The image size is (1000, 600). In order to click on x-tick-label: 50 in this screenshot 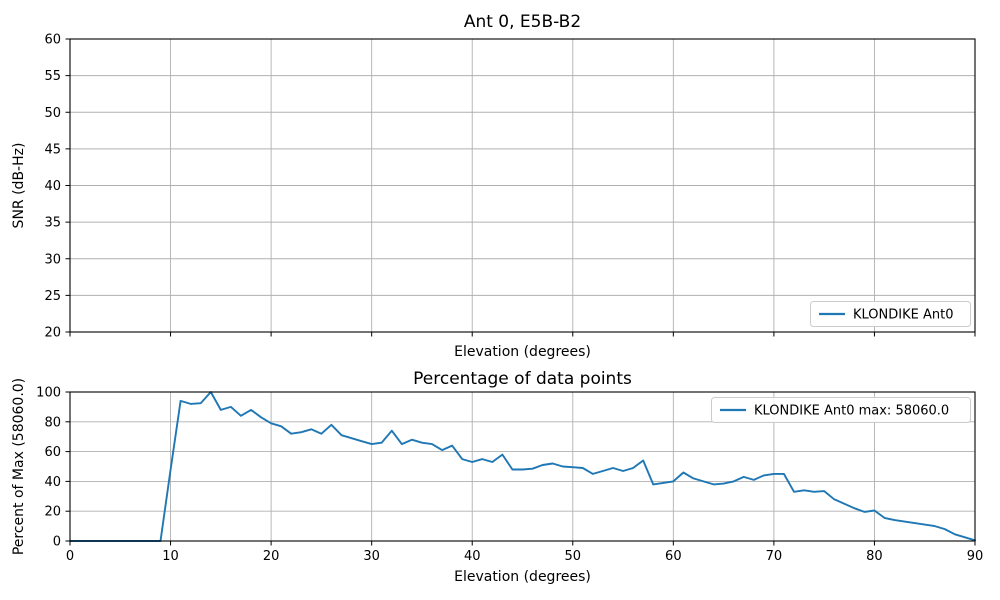, I will do `click(573, 556)`.